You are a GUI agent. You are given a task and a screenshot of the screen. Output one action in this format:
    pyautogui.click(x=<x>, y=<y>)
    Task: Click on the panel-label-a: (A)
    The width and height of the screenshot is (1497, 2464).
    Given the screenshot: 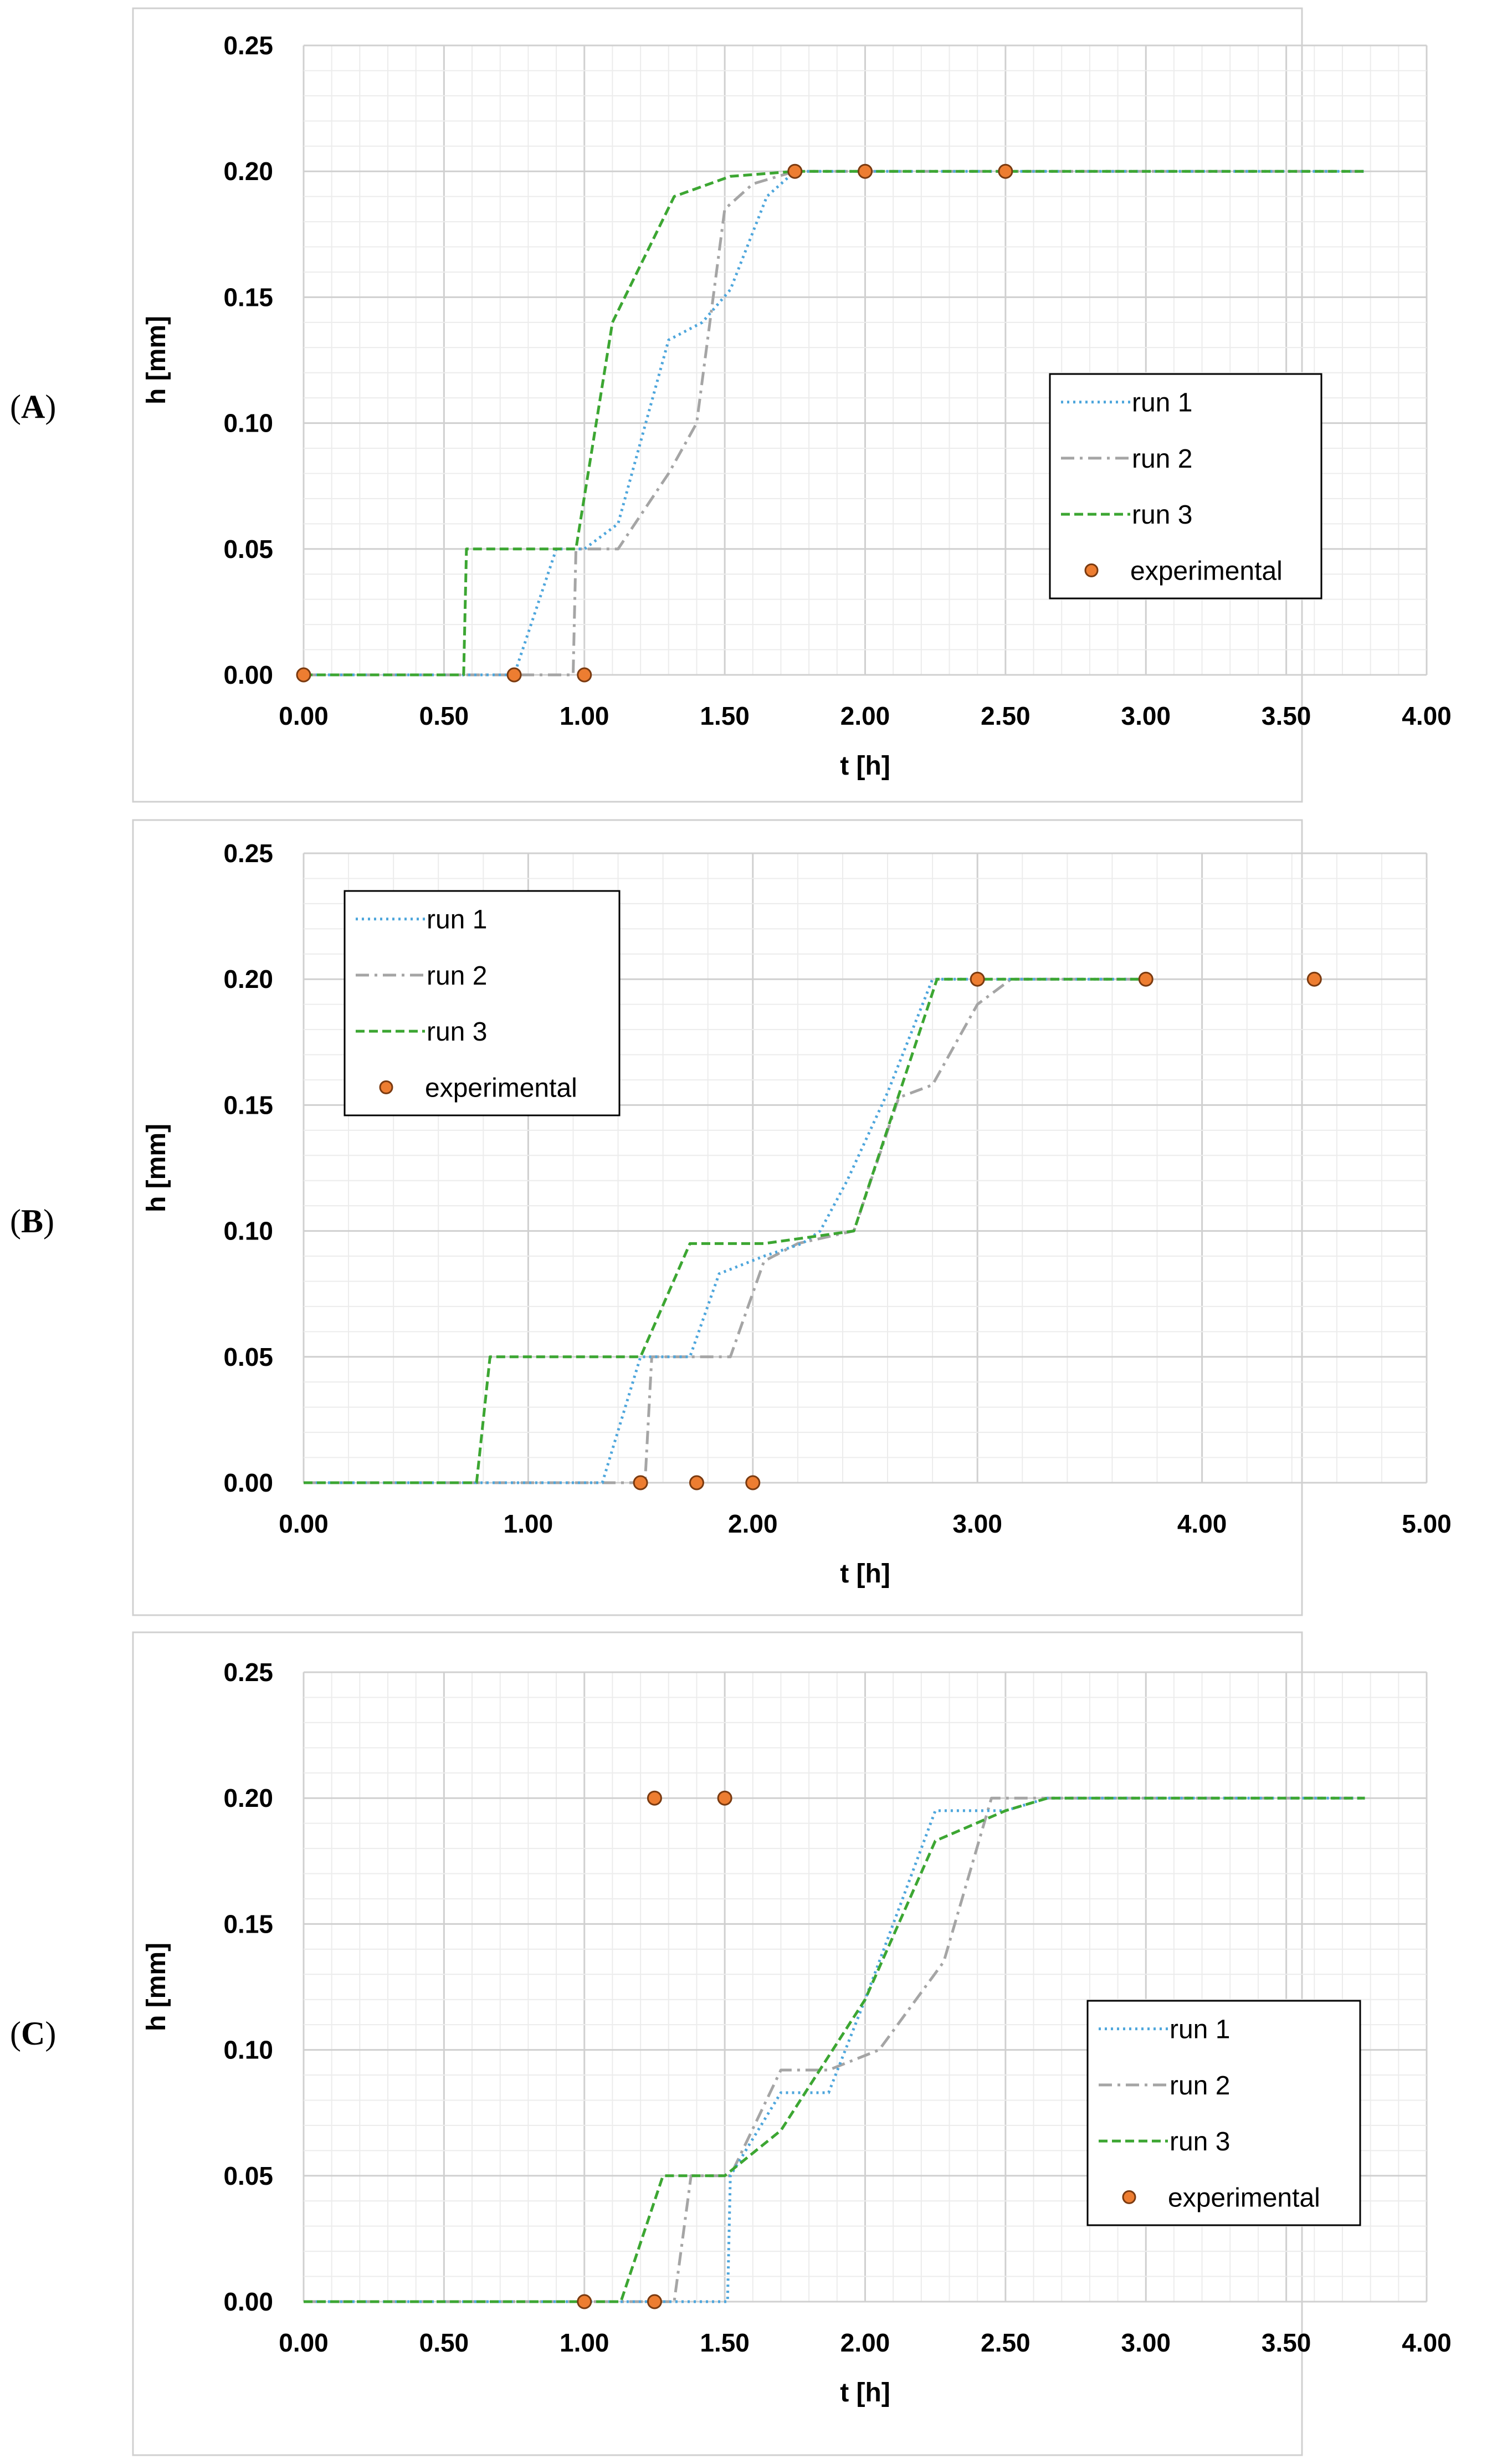 What is the action you would take?
    pyautogui.click(x=33, y=406)
    